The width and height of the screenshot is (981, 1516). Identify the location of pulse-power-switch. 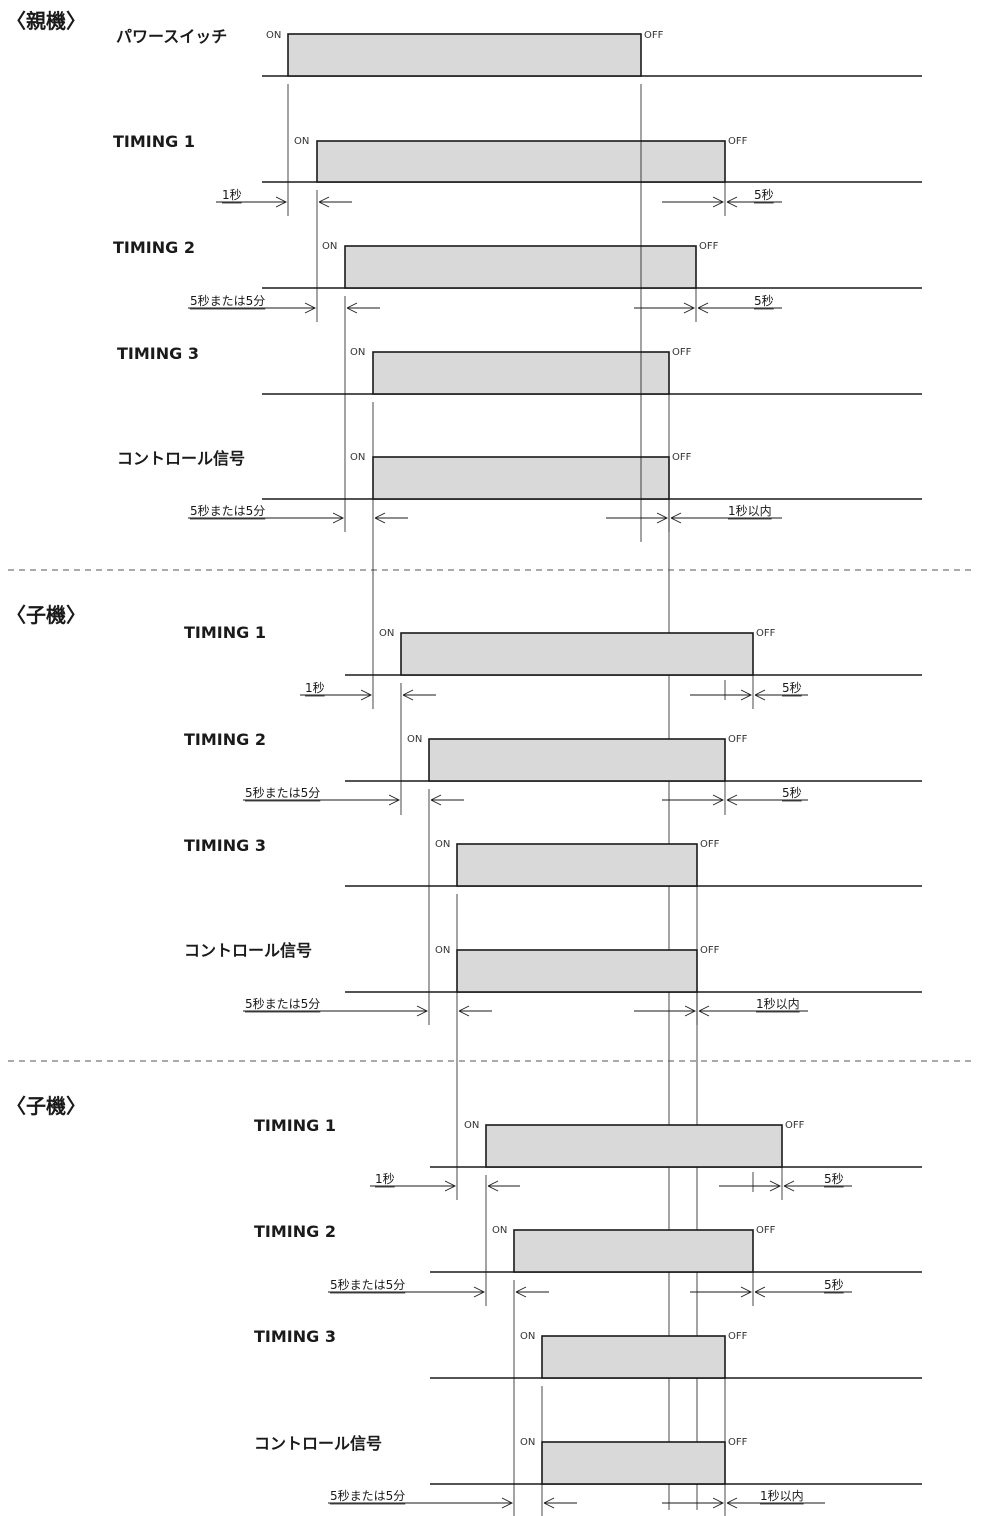
(464, 55).